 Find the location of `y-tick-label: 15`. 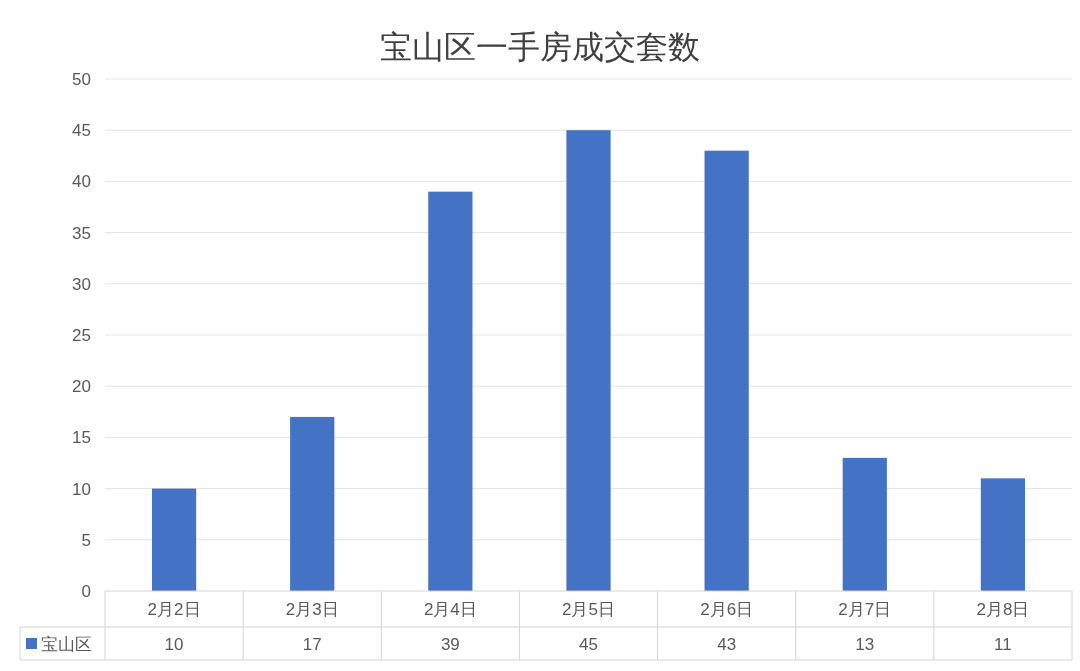

y-tick-label: 15 is located at coordinates (81, 438).